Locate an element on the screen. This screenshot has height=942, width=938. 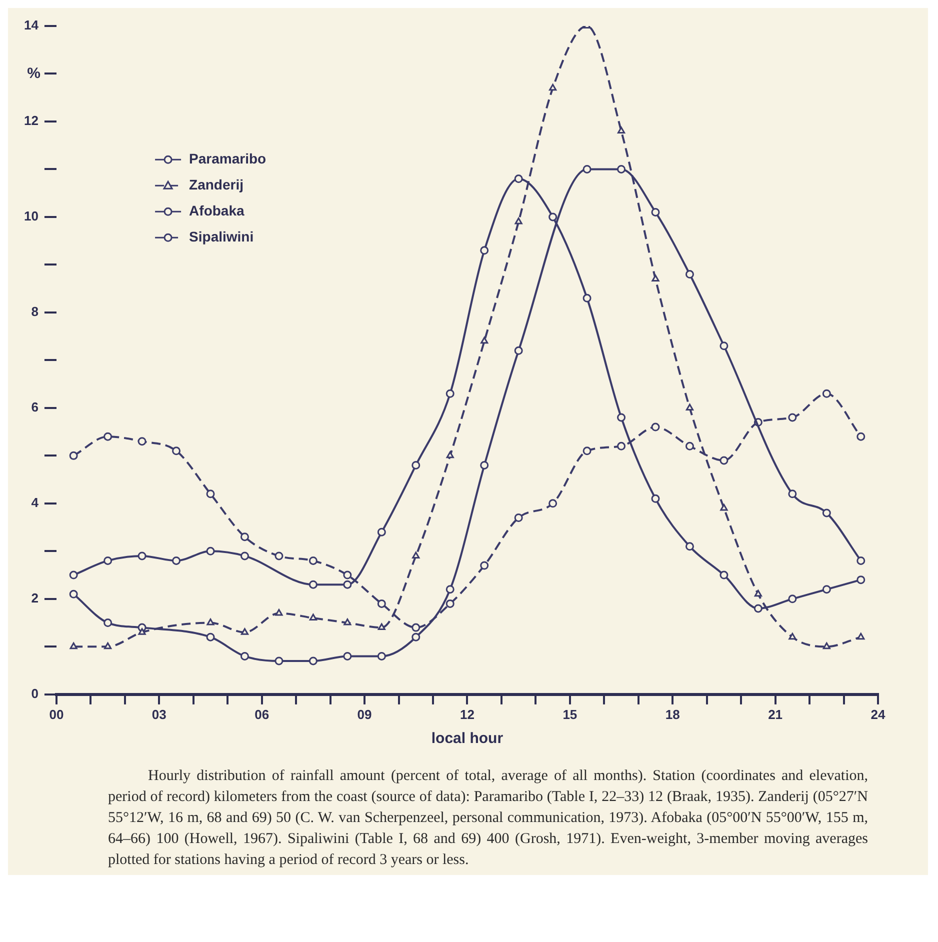
x-tick-label: 00 is located at coordinates (56, 714).